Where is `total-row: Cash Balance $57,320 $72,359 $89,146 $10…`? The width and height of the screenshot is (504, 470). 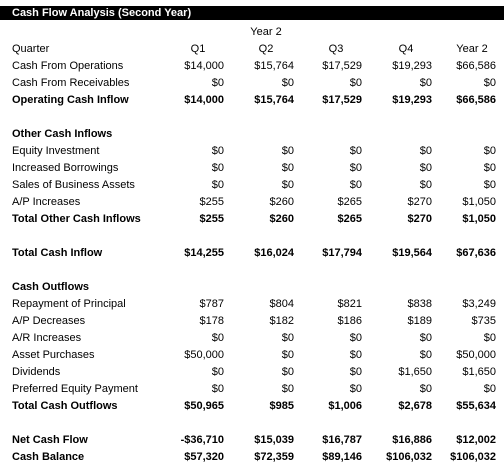 total-row: Cash Balance $57,320 $72,359 $89,146 $10… is located at coordinates (252, 457).